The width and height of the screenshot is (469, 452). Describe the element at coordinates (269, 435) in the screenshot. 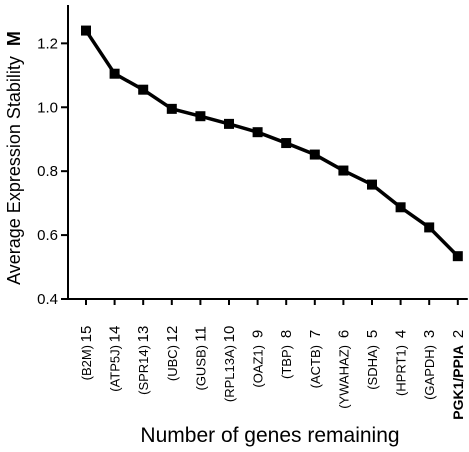

I see `x-axis-title: Number of genes remaining` at that location.